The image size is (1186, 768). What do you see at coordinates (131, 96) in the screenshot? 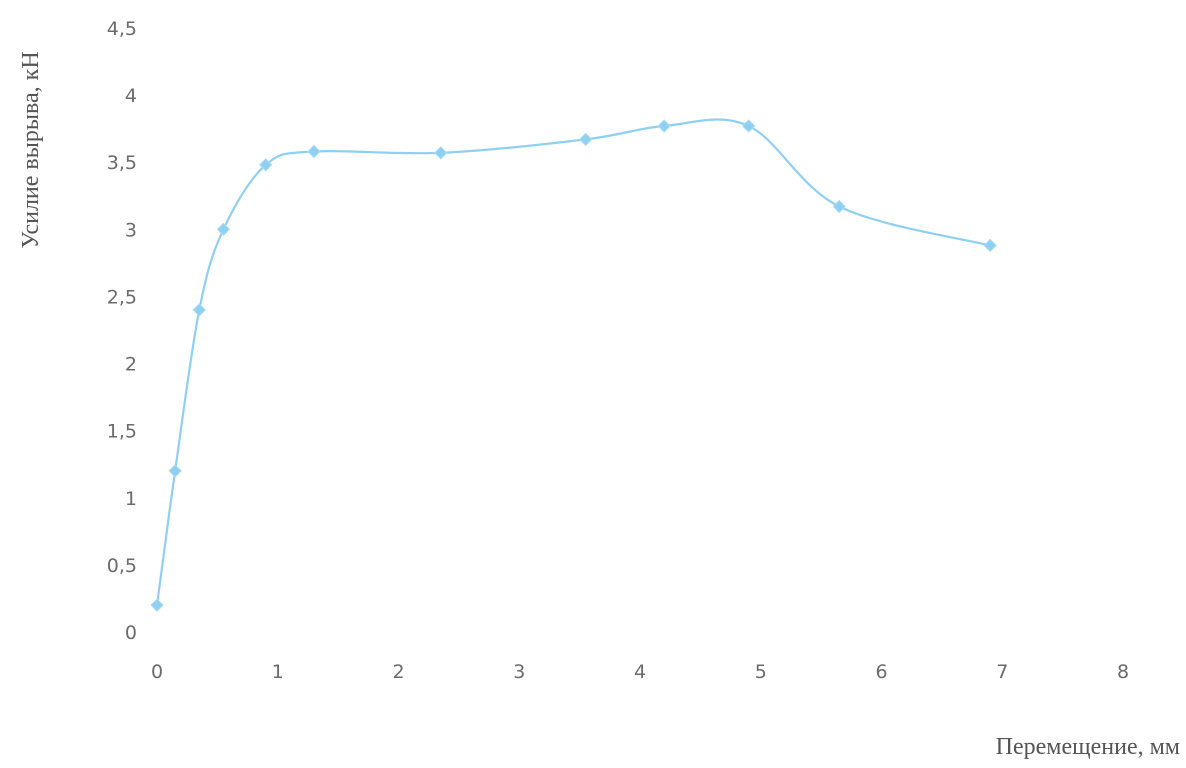
I see `y-tick-label: 4` at bounding box center [131, 96].